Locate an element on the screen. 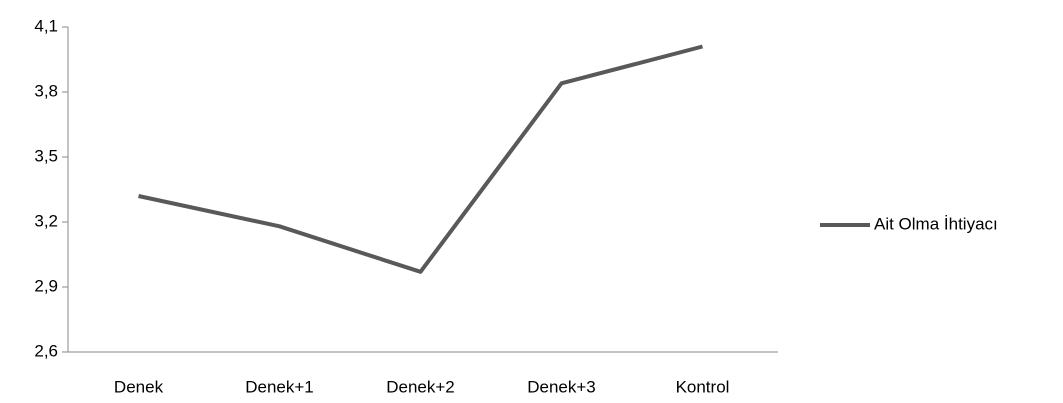 The width and height of the screenshot is (1063, 403). y-tick-label: 4,1 is located at coordinates (46, 25).